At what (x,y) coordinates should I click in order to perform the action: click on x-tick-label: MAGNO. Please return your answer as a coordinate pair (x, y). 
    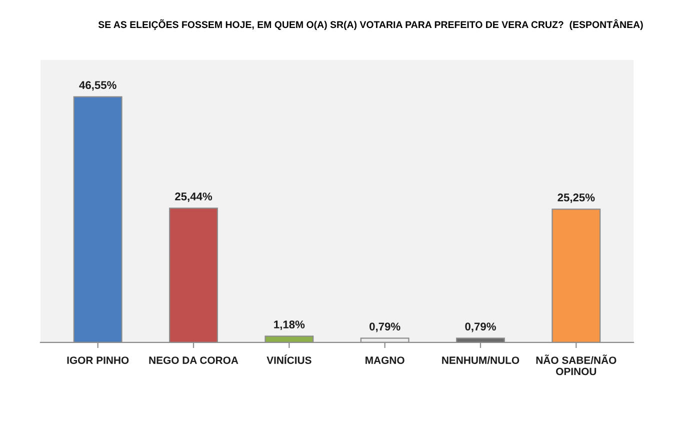
    Looking at the image, I should click on (385, 360).